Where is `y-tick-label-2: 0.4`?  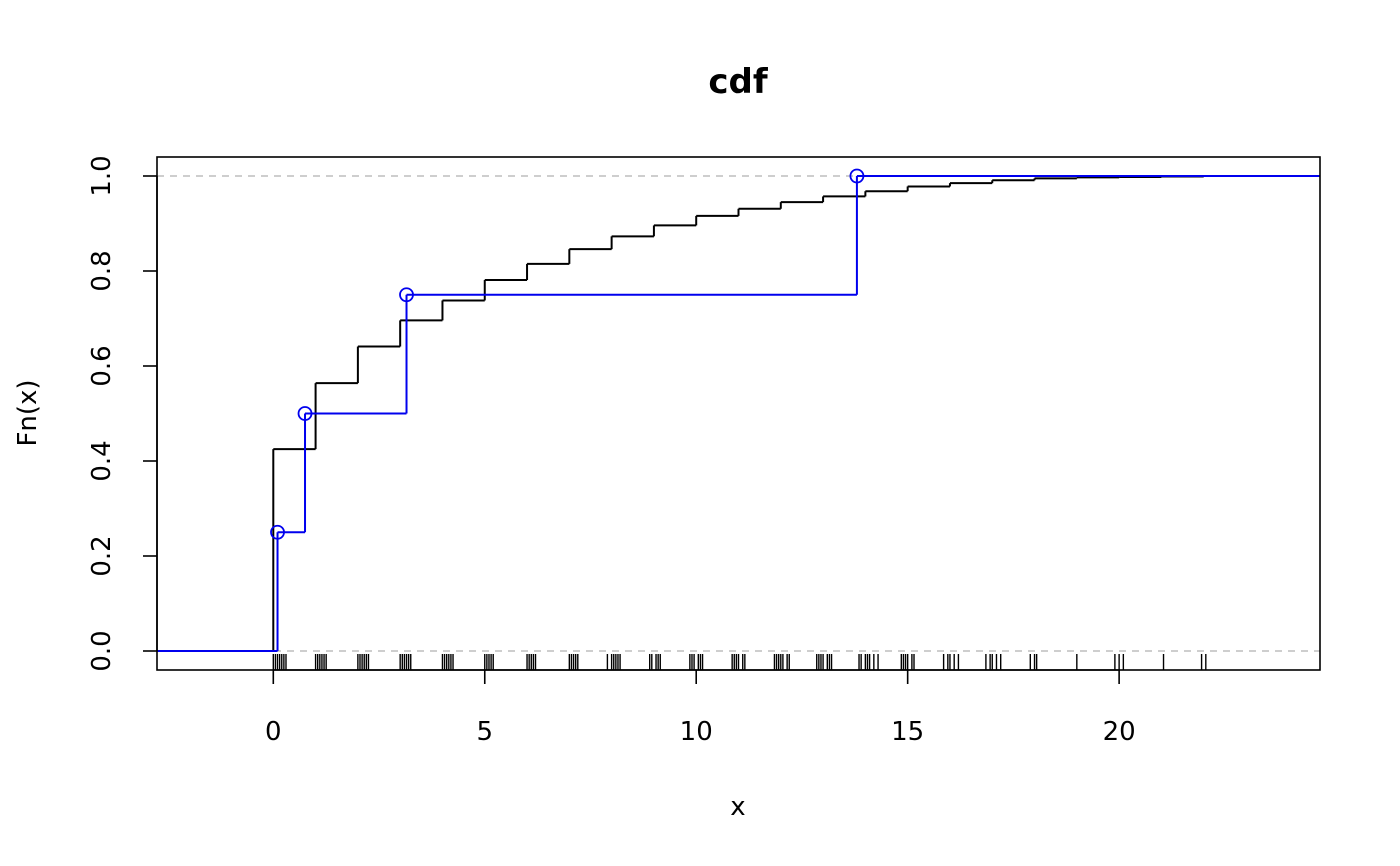 y-tick-label-2: 0.4 is located at coordinates (102, 460).